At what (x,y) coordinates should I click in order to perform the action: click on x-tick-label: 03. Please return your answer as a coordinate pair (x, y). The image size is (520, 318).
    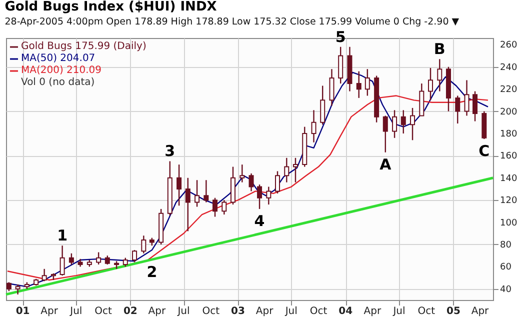
    Looking at the image, I should click on (238, 311).